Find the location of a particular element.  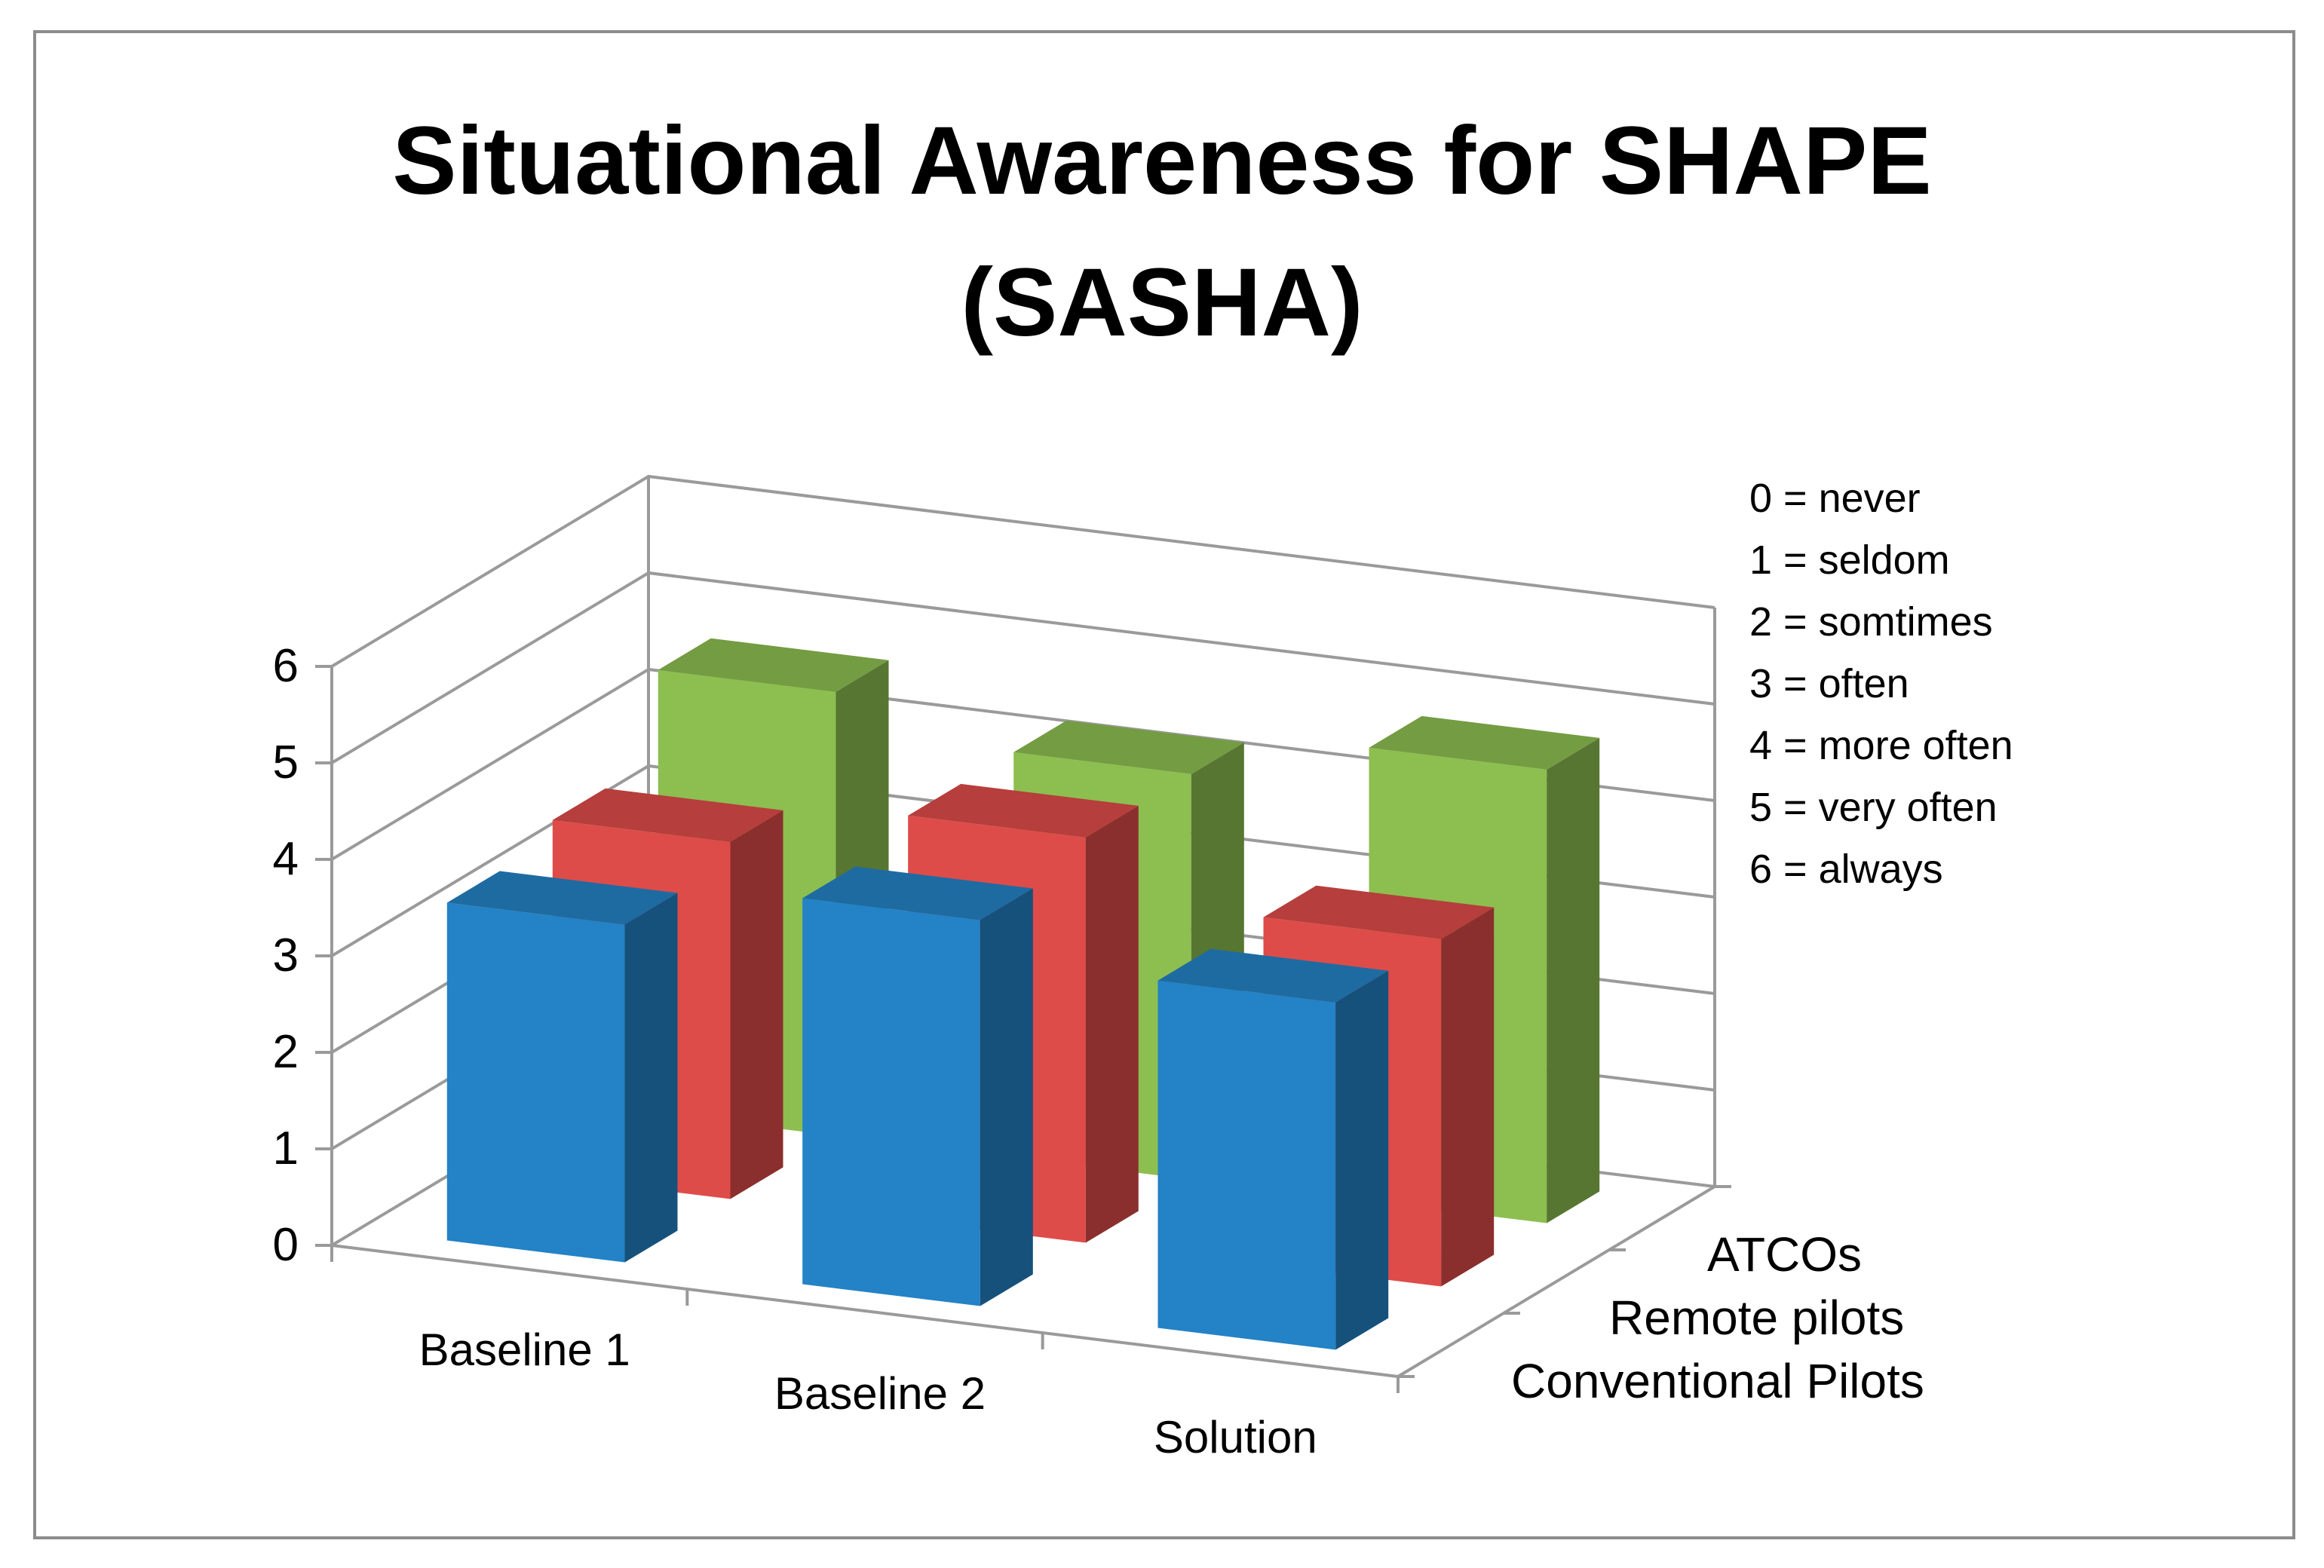

series-label: Remote pilots is located at coordinates (1757, 1318).